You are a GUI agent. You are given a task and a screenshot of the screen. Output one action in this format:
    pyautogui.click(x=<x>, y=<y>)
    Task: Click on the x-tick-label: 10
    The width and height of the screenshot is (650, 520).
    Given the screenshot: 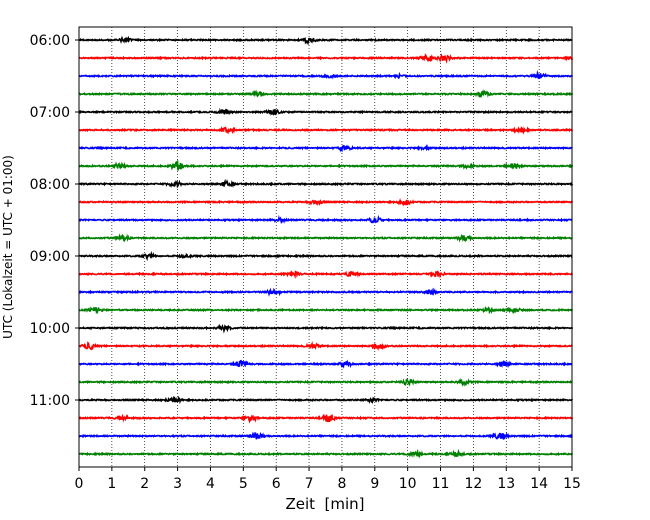 What is the action you would take?
    pyautogui.click(x=408, y=484)
    